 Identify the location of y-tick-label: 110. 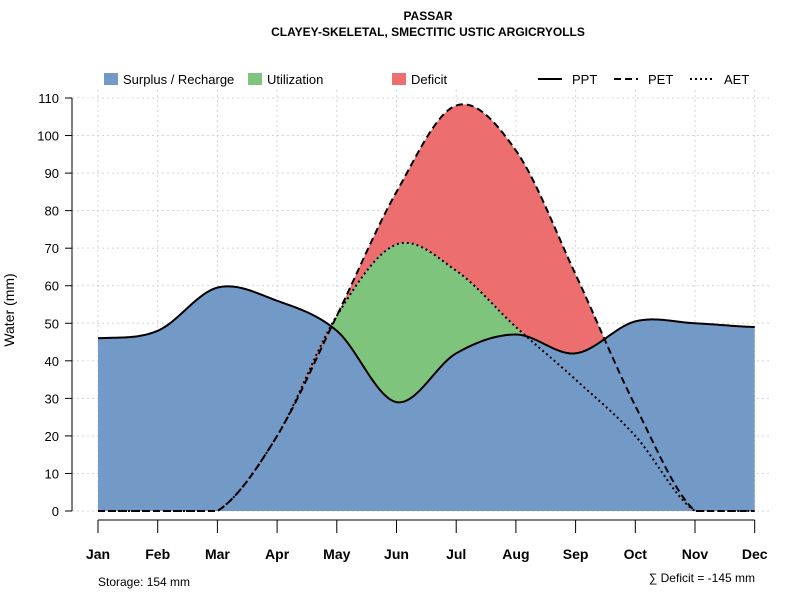
(48, 98).